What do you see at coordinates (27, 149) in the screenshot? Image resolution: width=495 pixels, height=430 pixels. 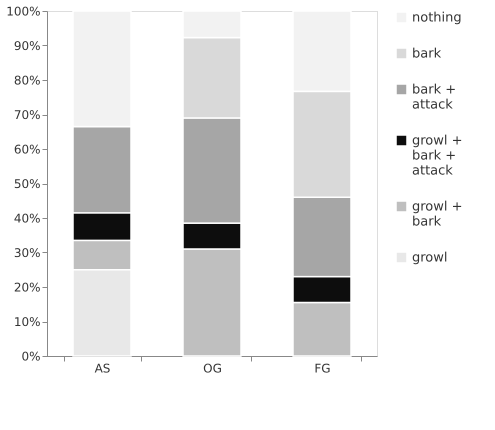 I see `y-tick-label: 60%` at bounding box center [27, 149].